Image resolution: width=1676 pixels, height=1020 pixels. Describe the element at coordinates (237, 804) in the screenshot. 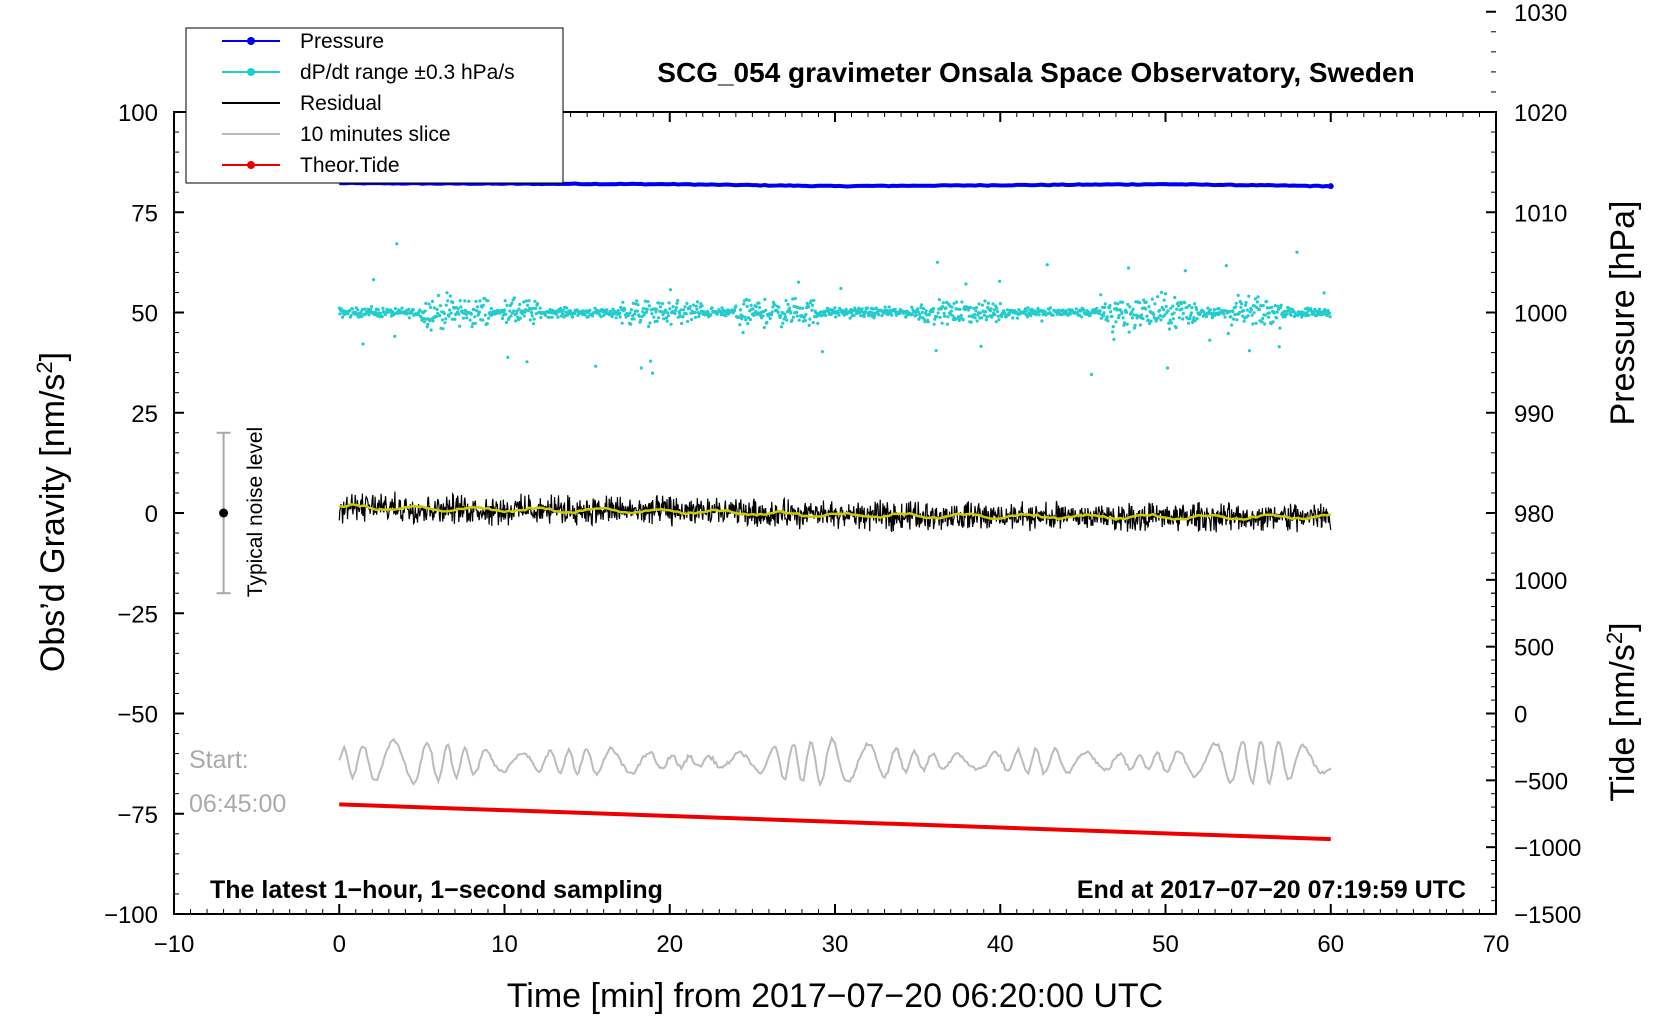

I see `annotation-start-time: 06:45:00` at that location.